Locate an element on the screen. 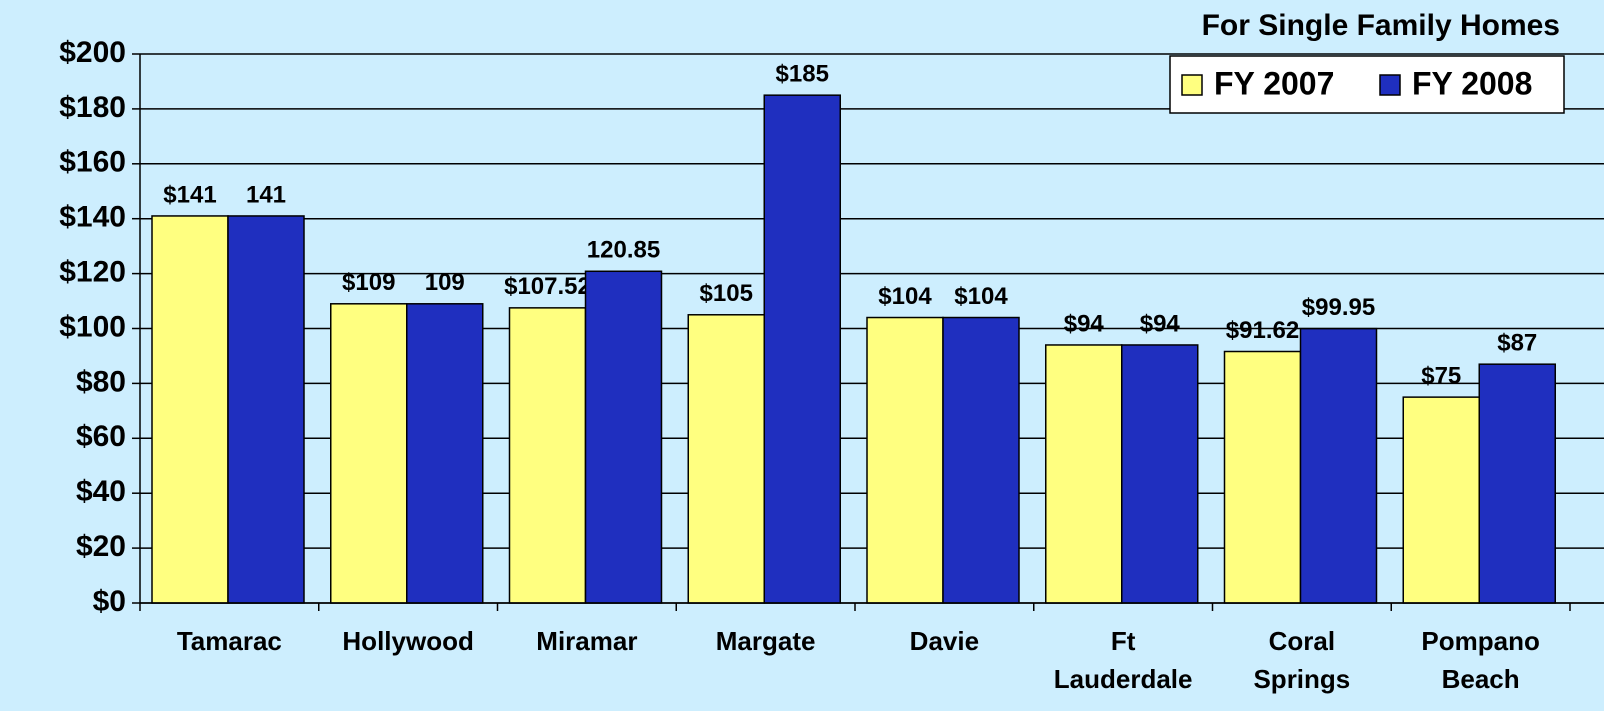 Image resolution: width=1604 pixels, height=711 pixels. y-tick-label: $100 is located at coordinates (92, 326).